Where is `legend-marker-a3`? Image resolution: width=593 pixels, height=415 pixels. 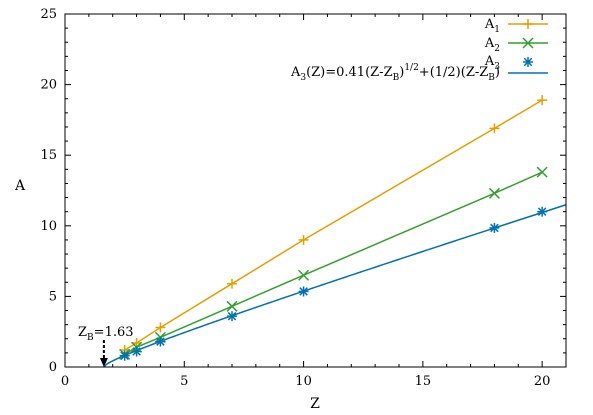
legend-marker-a3 is located at coordinates (528, 62).